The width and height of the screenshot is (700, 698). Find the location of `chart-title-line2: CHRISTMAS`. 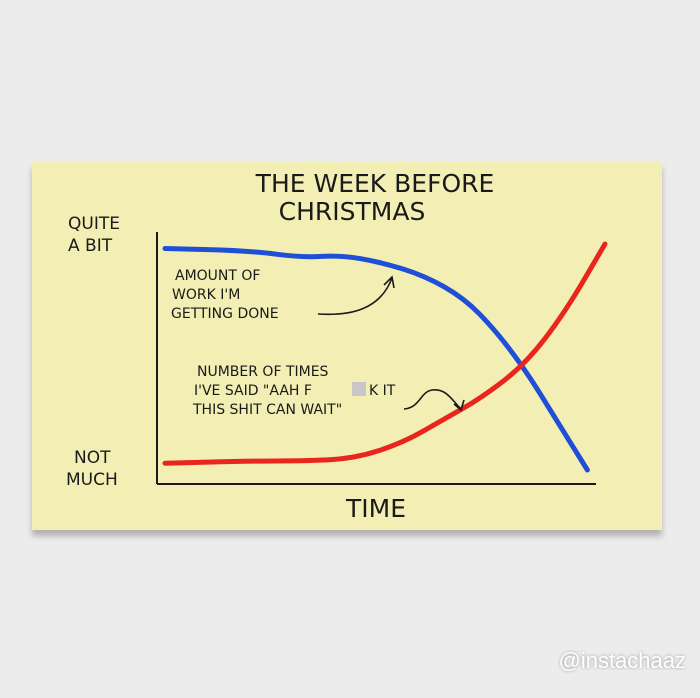

chart-title-line2: CHRISTMAS is located at coordinates (352, 211).